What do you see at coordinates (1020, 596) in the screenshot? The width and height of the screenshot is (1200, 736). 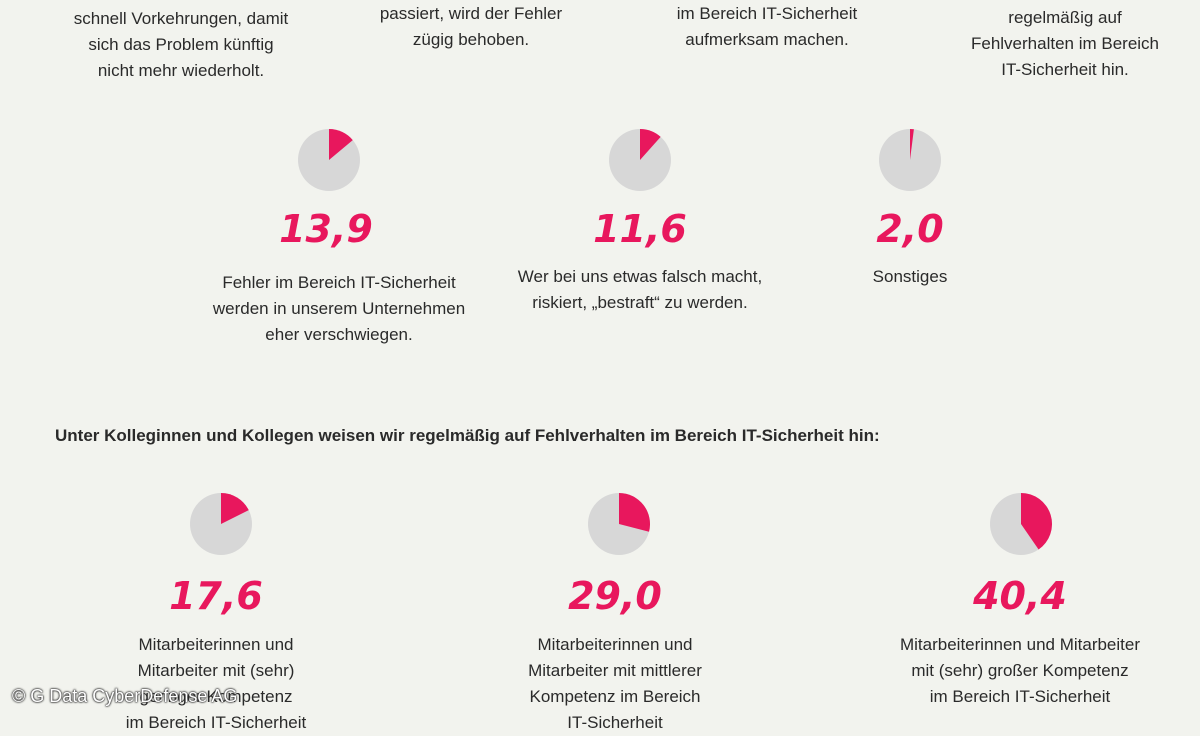 I see `value-6: 40,4` at bounding box center [1020, 596].